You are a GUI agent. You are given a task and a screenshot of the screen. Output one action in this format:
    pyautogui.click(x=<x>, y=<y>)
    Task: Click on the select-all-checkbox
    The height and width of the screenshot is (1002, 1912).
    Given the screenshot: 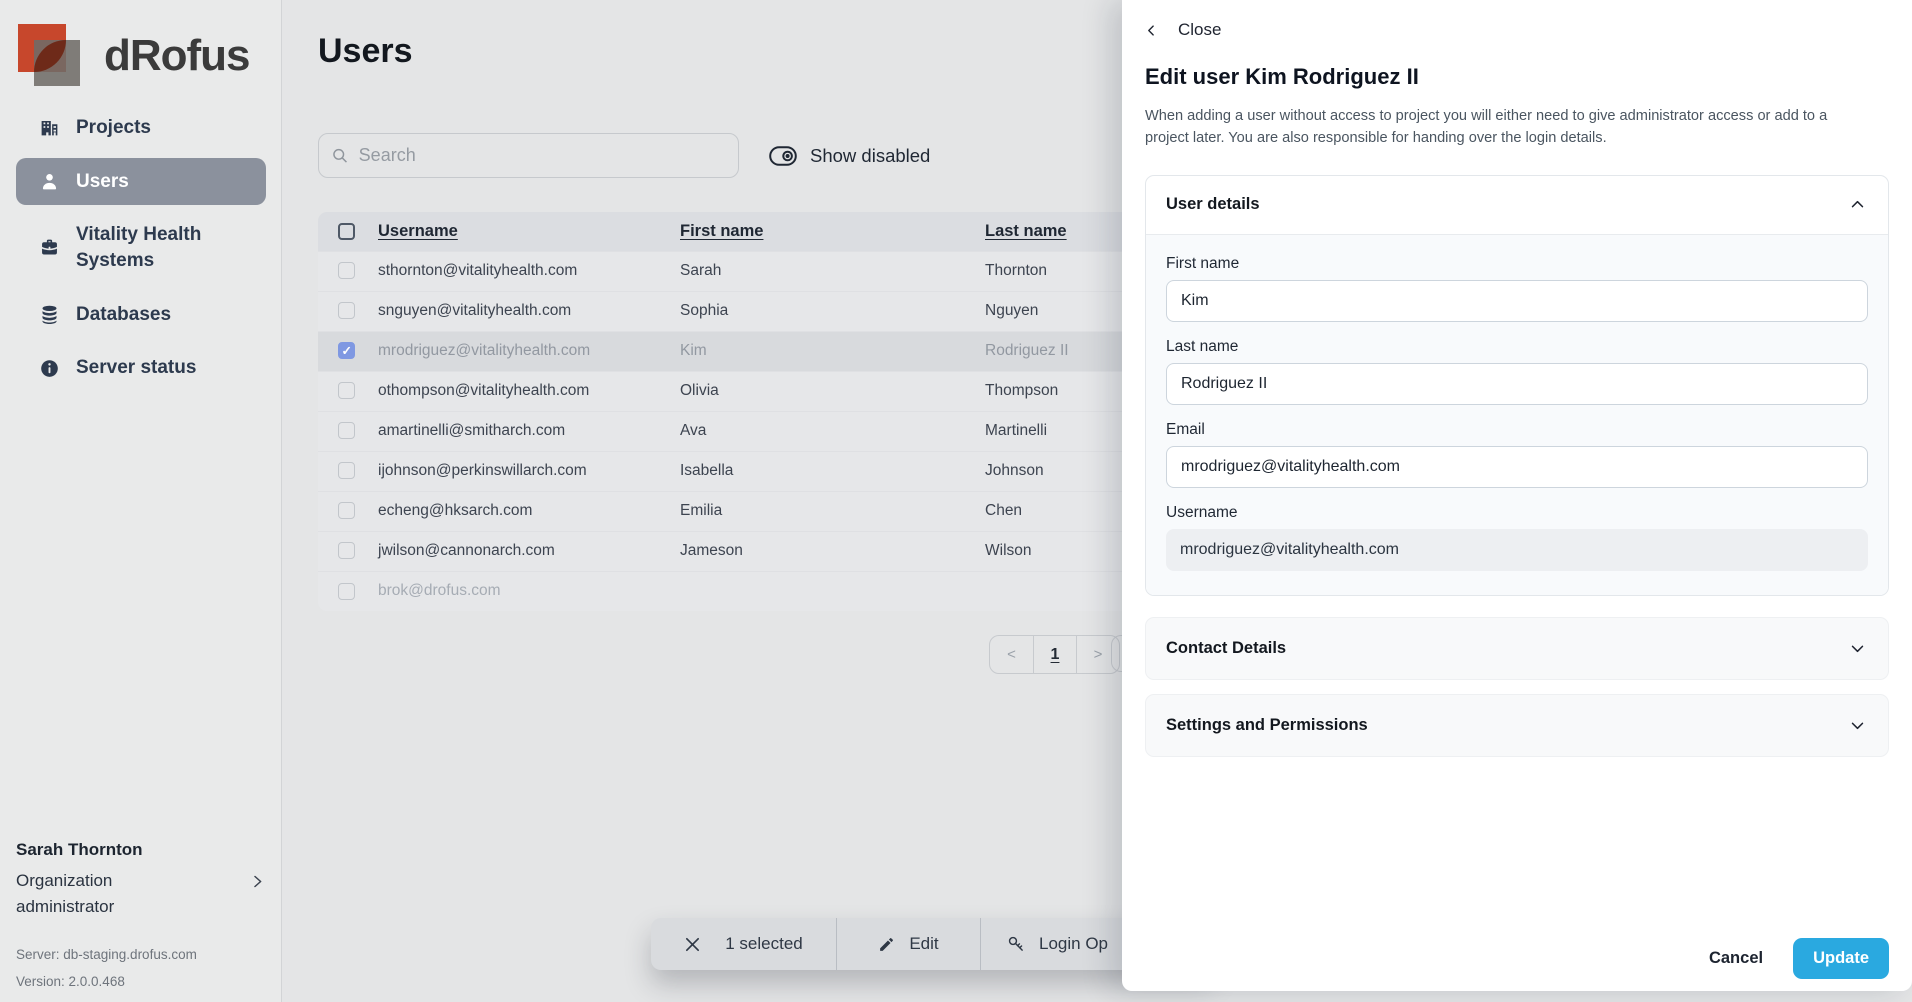 What is the action you would take?
    pyautogui.click(x=346, y=231)
    